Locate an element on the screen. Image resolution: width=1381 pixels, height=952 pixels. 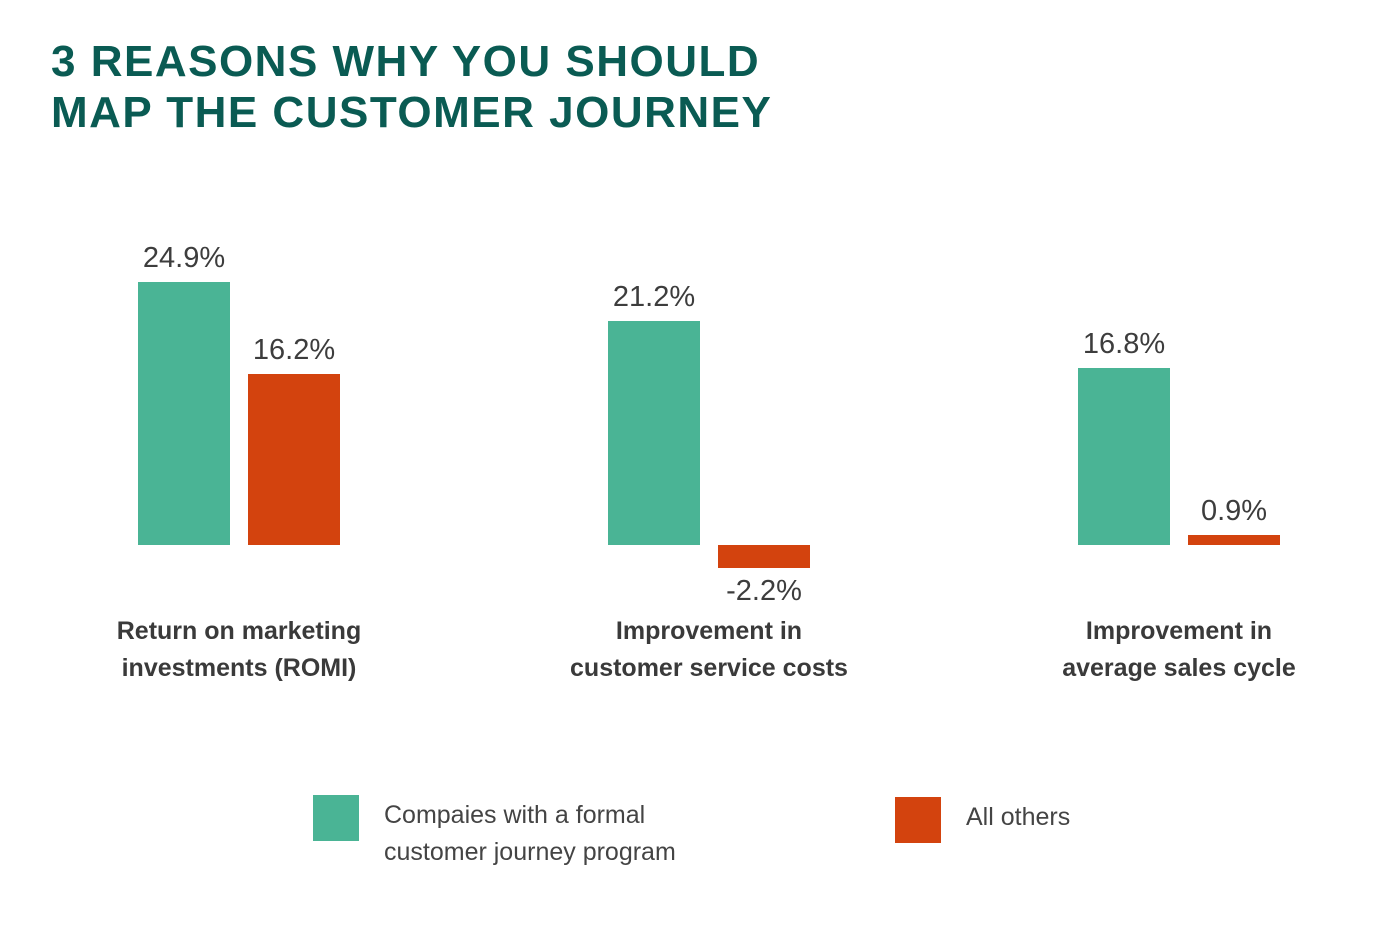
legend-label-all-others: All others is located at coordinates (1018, 817).